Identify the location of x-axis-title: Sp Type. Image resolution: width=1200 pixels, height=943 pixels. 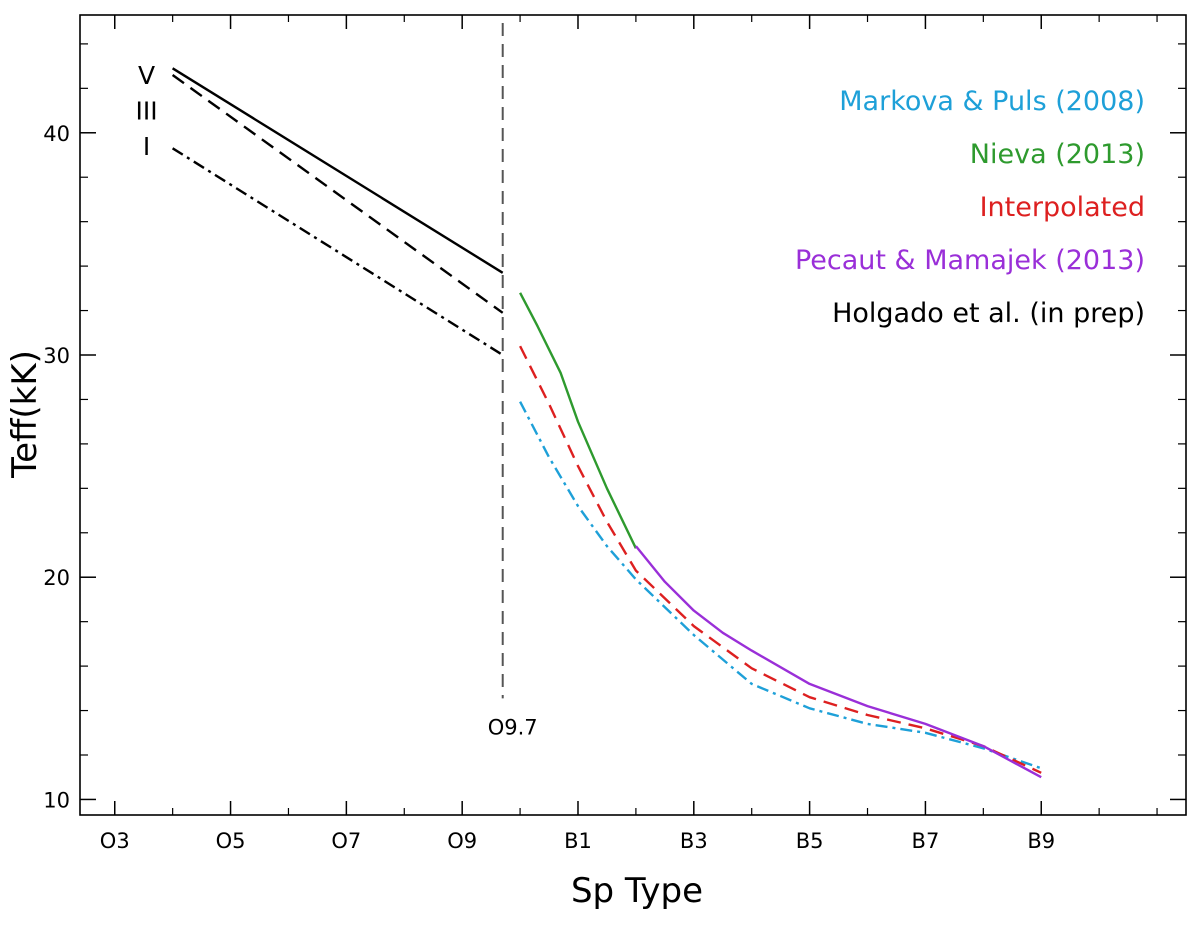
(637, 891).